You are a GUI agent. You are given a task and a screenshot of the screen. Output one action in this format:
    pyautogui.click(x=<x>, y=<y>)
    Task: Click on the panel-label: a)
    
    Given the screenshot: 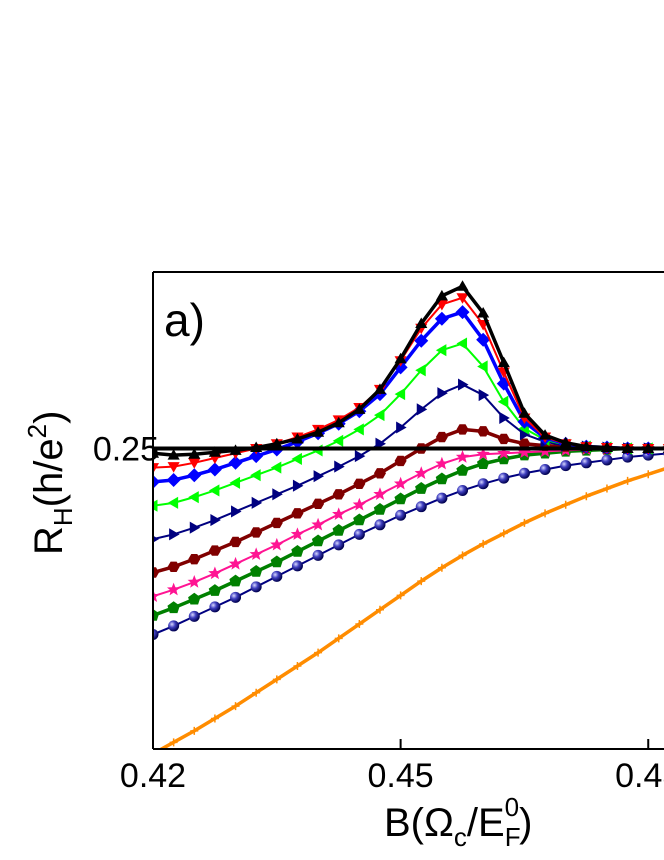 What is the action you would take?
    pyautogui.click(x=184, y=320)
    